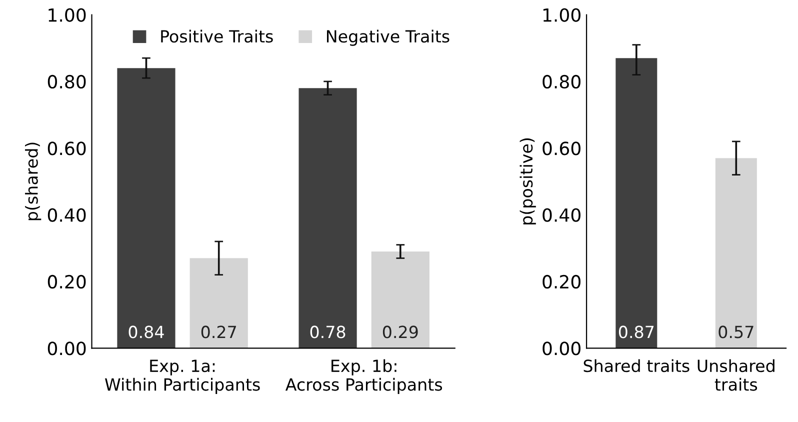 This screenshot has width=798, height=422. I want to click on data-label: 0.27, so click(218, 332).